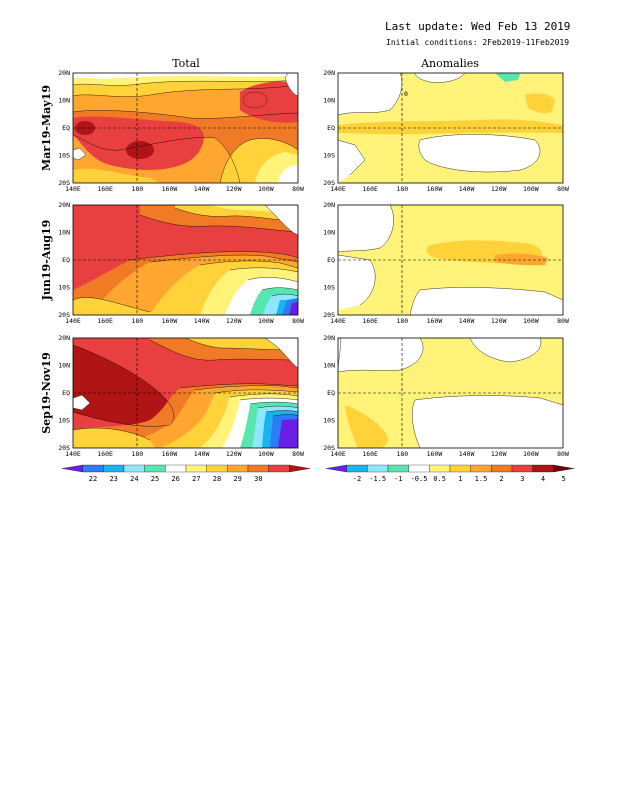  Describe the element at coordinates (237, 479) in the screenshot. I see `colorbar-tick-label: 29` at that location.